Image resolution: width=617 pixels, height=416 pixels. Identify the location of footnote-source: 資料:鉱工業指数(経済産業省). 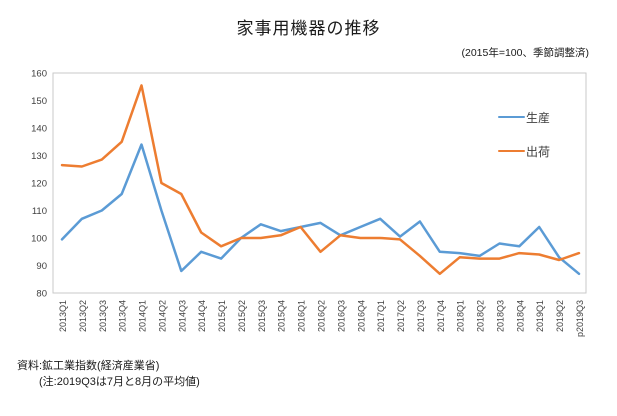
(88, 366).